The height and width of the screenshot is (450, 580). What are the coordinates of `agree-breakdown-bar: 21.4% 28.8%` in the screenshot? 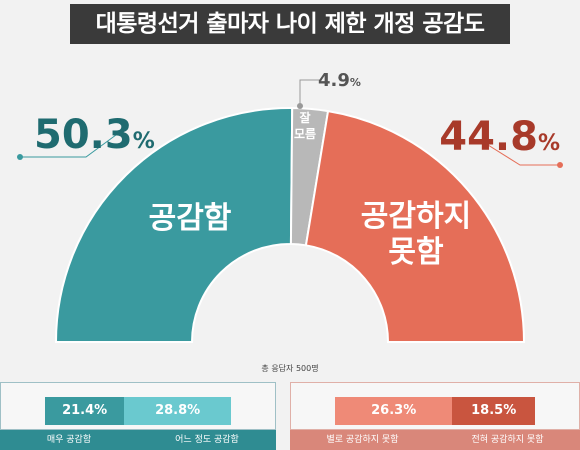 It's located at (138, 411).